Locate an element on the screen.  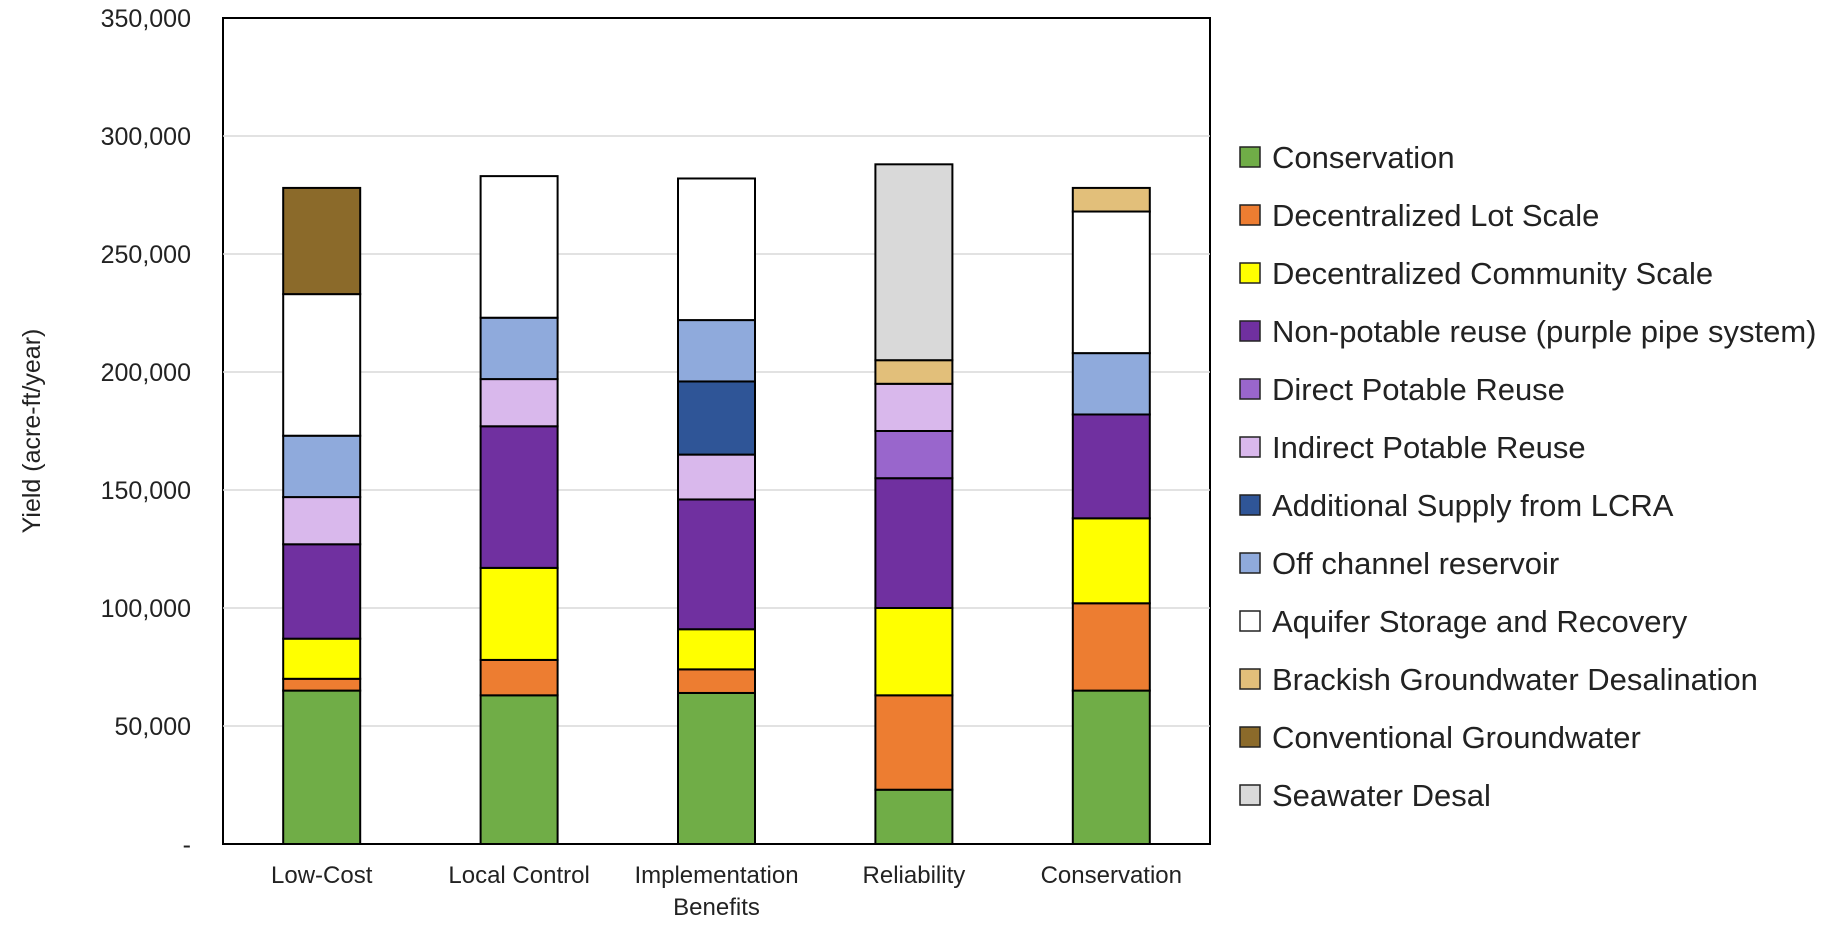
legend-label: Seawater Desal is located at coordinates (1381, 795).